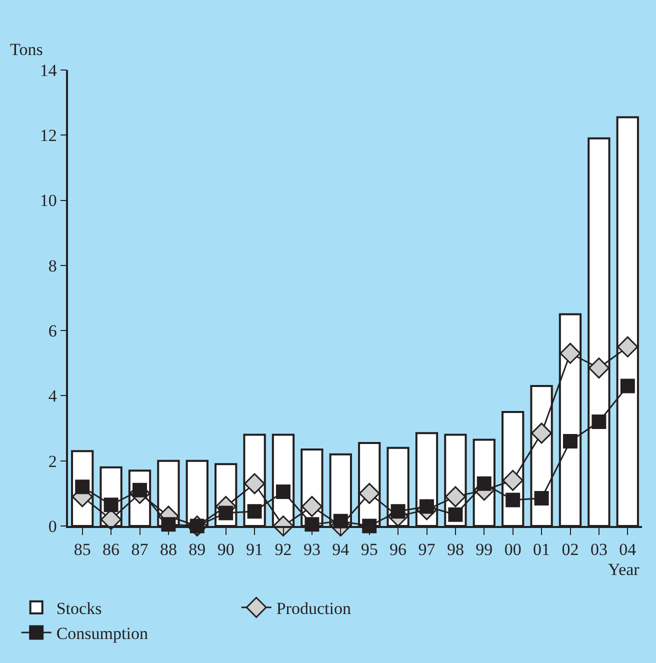  Describe the element at coordinates (48, 200) in the screenshot. I see `y-tick-label: 10` at that location.